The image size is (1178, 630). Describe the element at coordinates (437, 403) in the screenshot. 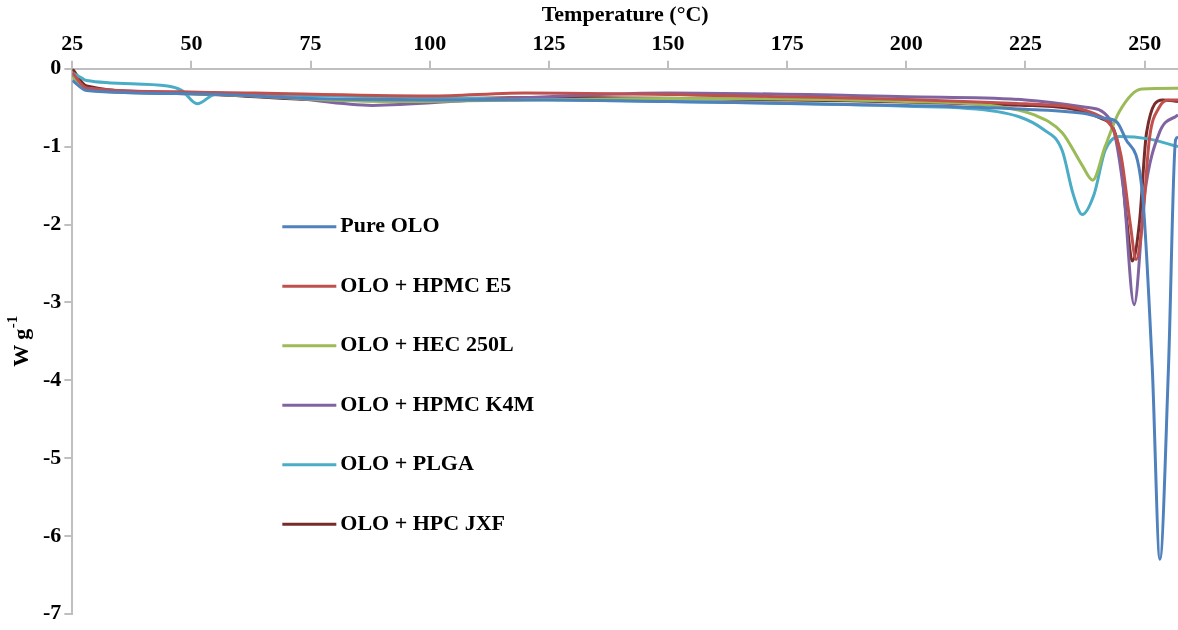

I see `legend-label: OLO + HPMC K4M` at that location.